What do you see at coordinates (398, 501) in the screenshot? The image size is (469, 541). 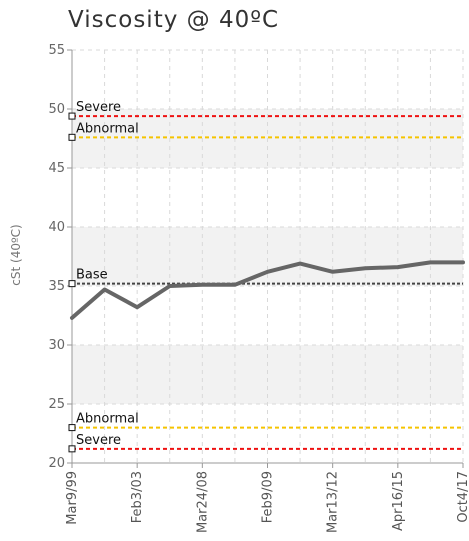 I see `x-tick-label-5: Apr16/15` at bounding box center [398, 501].